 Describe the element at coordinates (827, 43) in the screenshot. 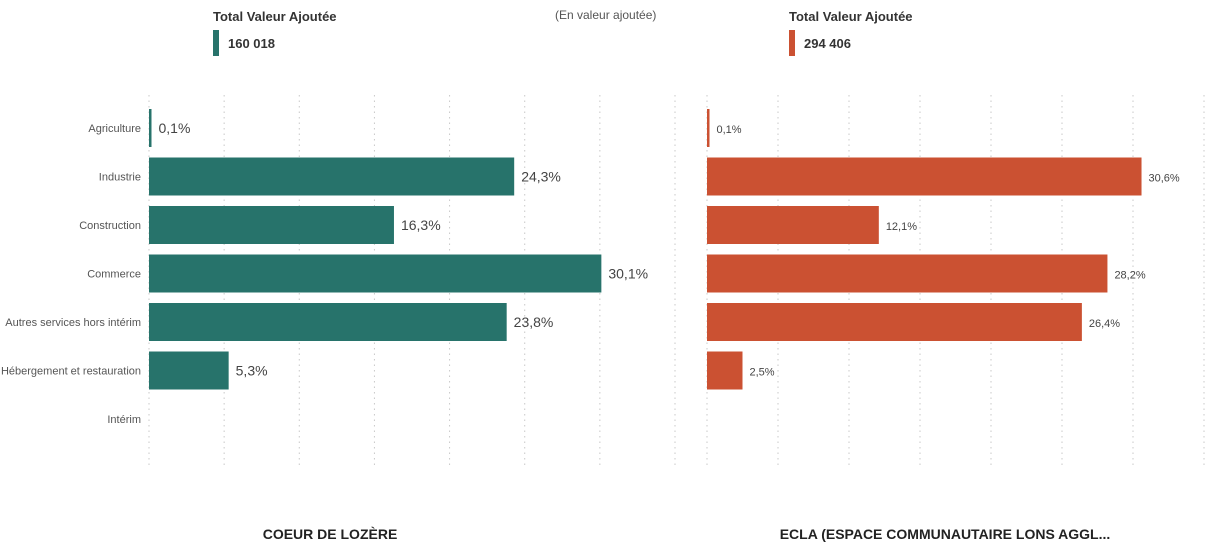

I see `kpi-value-right: 294 406` at that location.